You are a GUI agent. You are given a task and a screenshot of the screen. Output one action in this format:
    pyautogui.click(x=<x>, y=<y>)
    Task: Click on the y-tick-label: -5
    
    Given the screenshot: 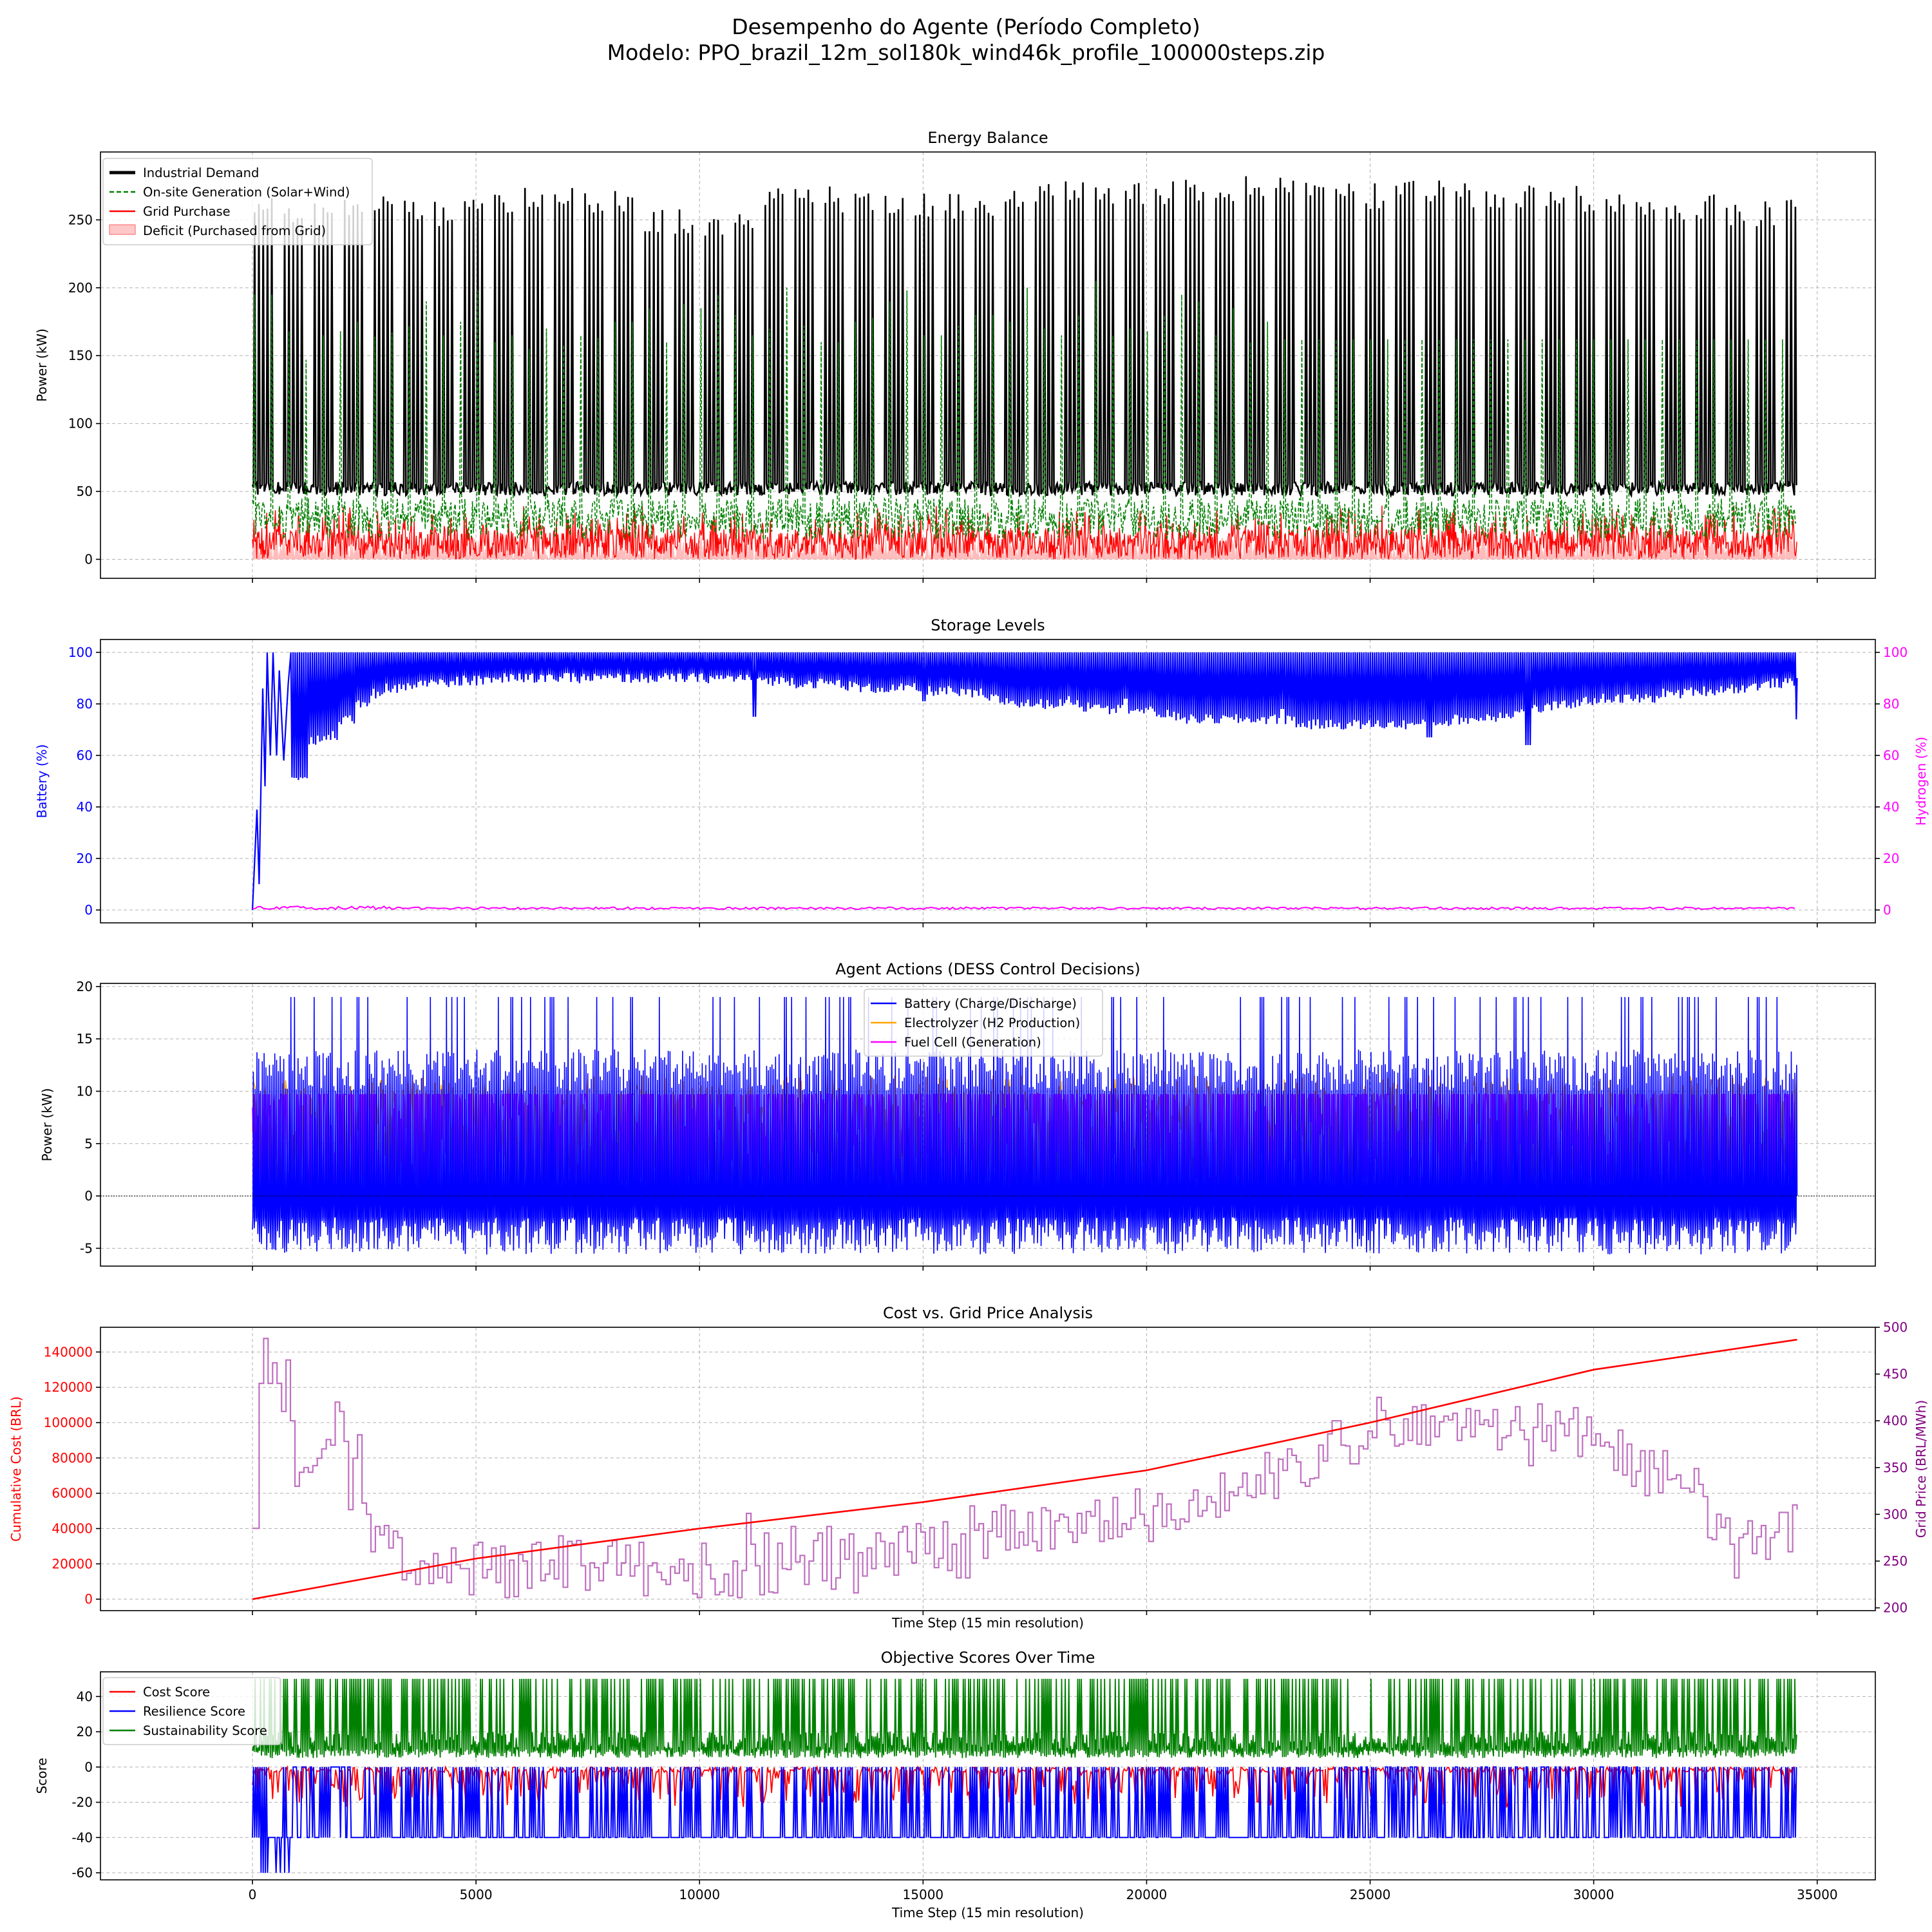 What is the action you would take?
    pyautogui.click(x=87, y=1248)
    